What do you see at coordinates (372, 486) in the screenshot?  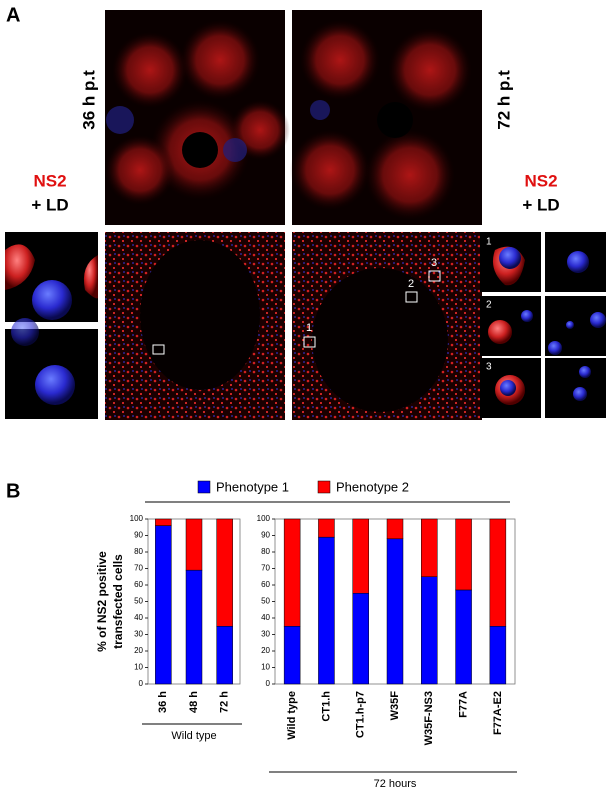 I see `legend-label: Phenotype 2` at bounding box center [372, 486].